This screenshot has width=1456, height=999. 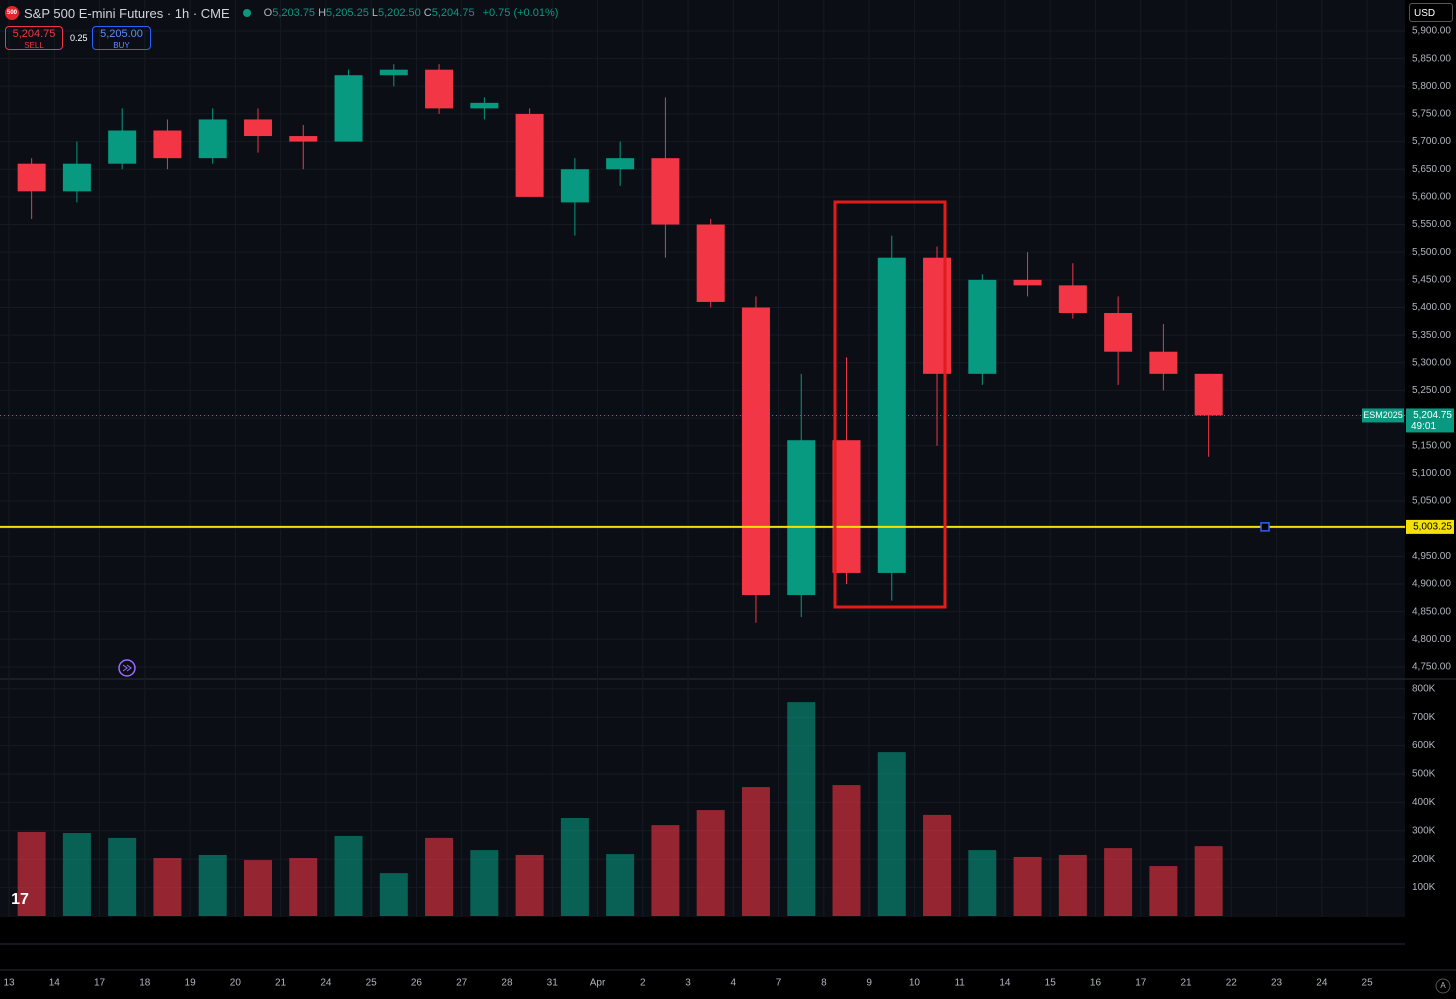 What do you see at coordinates (417, 983) in the screenshot?
I see `x-tick-label: 26` at bounding box center [417, 983].